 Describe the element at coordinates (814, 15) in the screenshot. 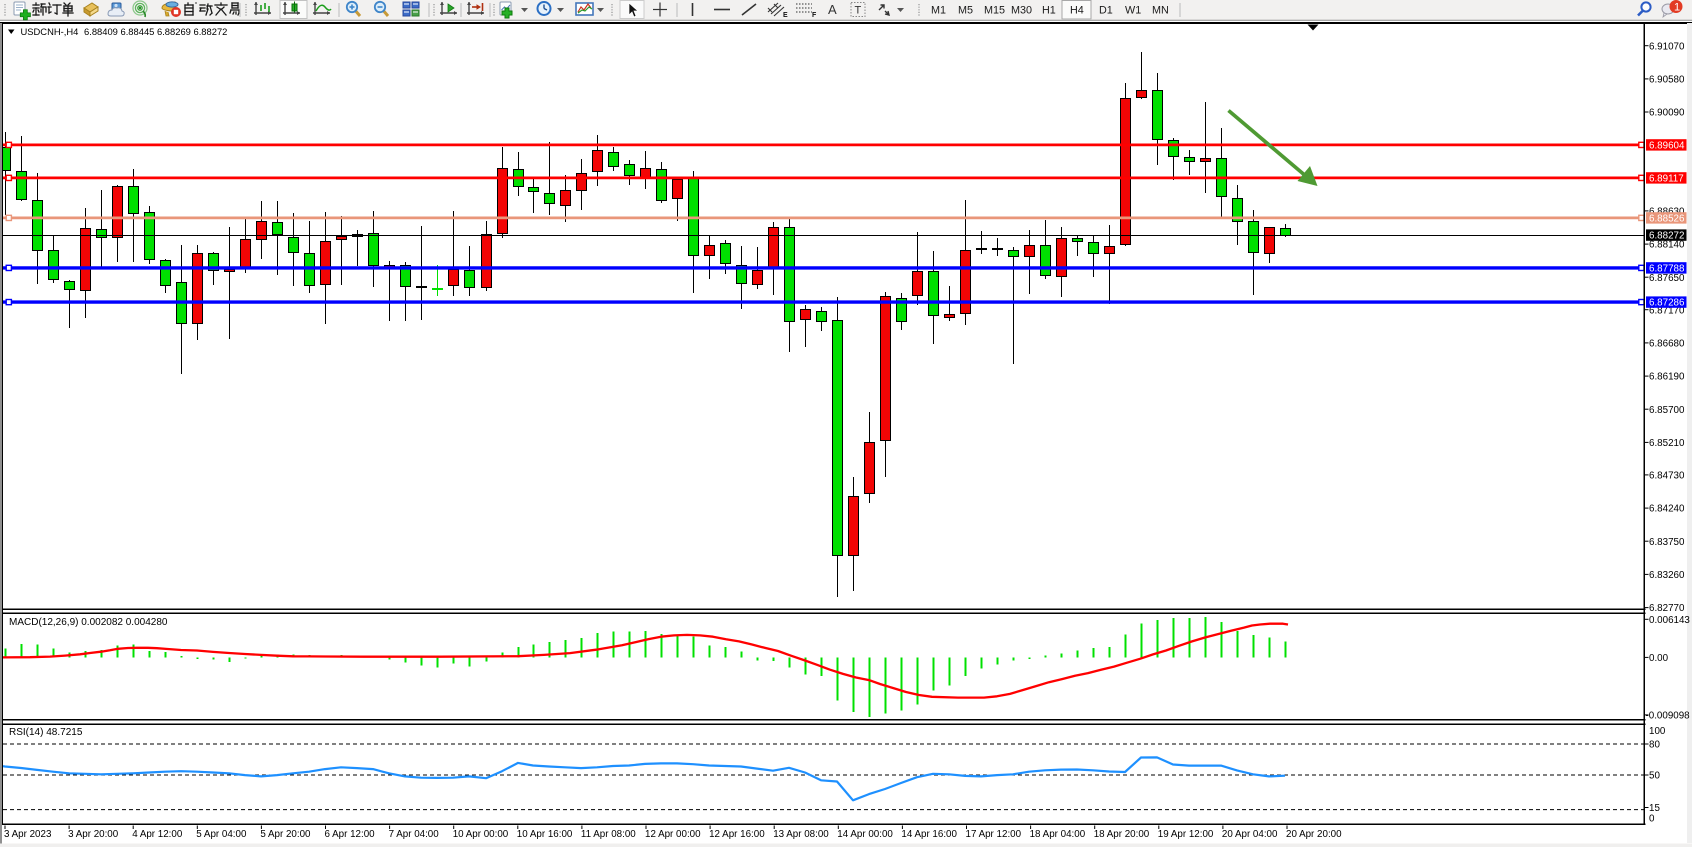

I see `svg-text: F` at that location.